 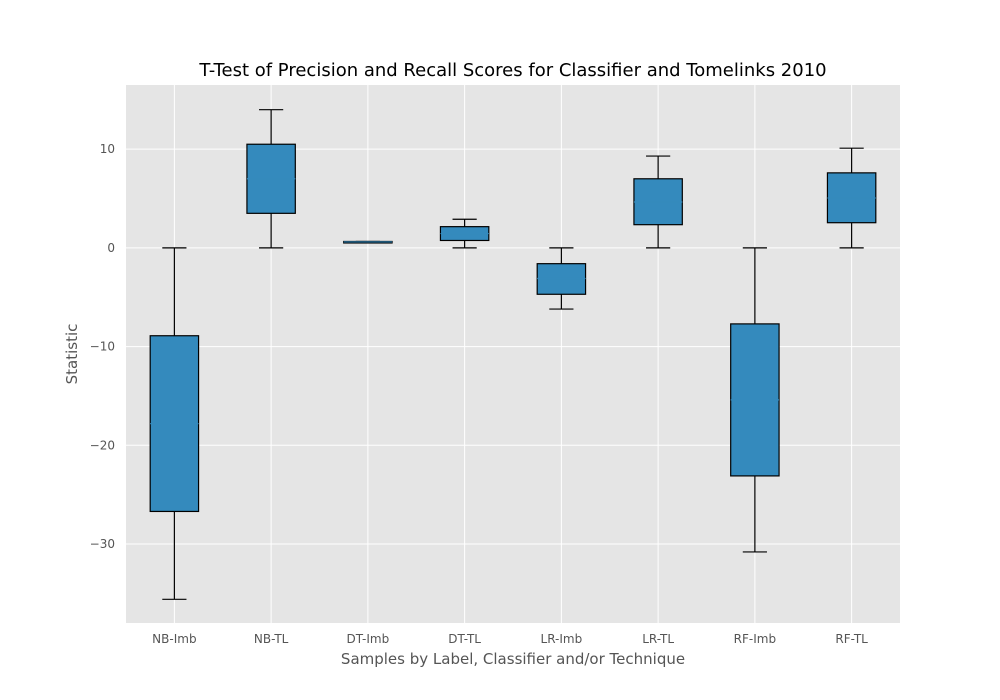 I want to click on box-nb-tl, so click(x=271, y=179).